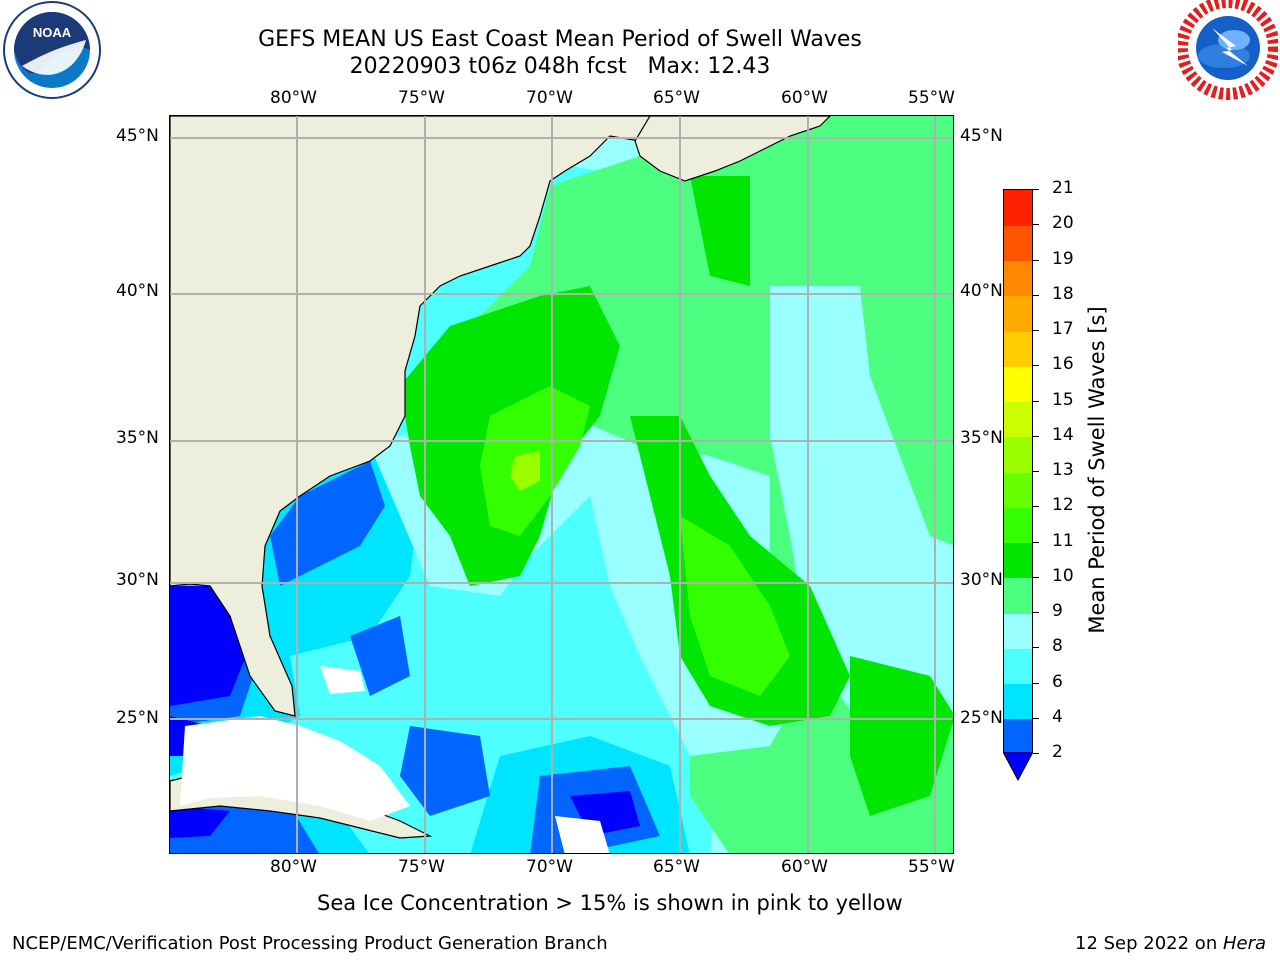 The width and height of the screenshot is (1280, 960). I want to click on colorbar-tick-label: 18, so click(1063, 293).